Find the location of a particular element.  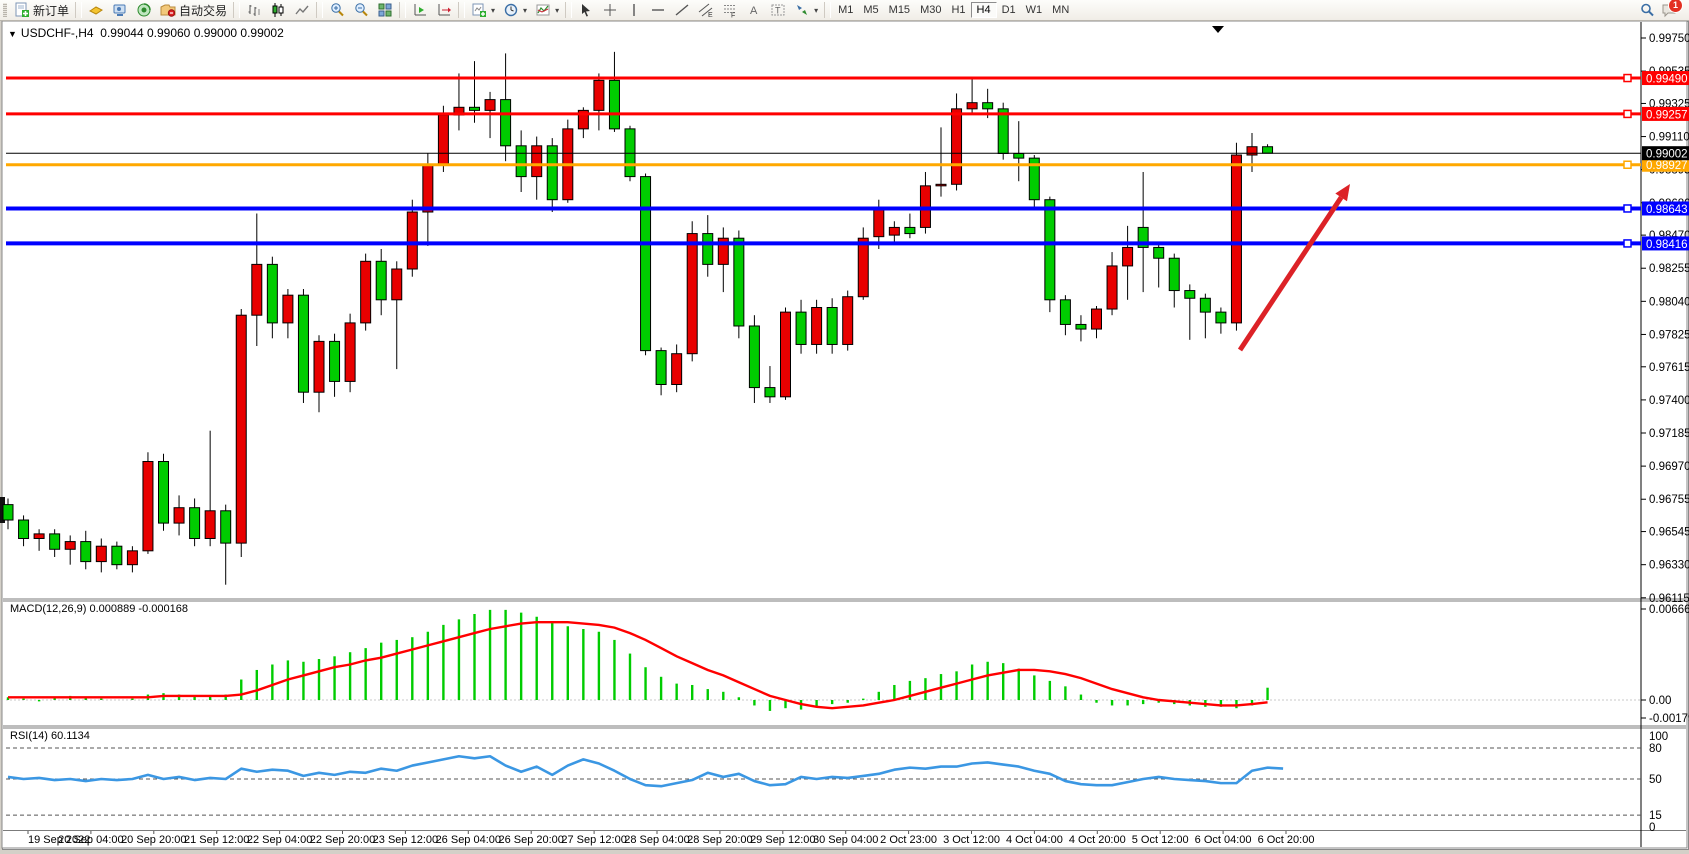

trendline-icon is located at coordinates (682, 10).